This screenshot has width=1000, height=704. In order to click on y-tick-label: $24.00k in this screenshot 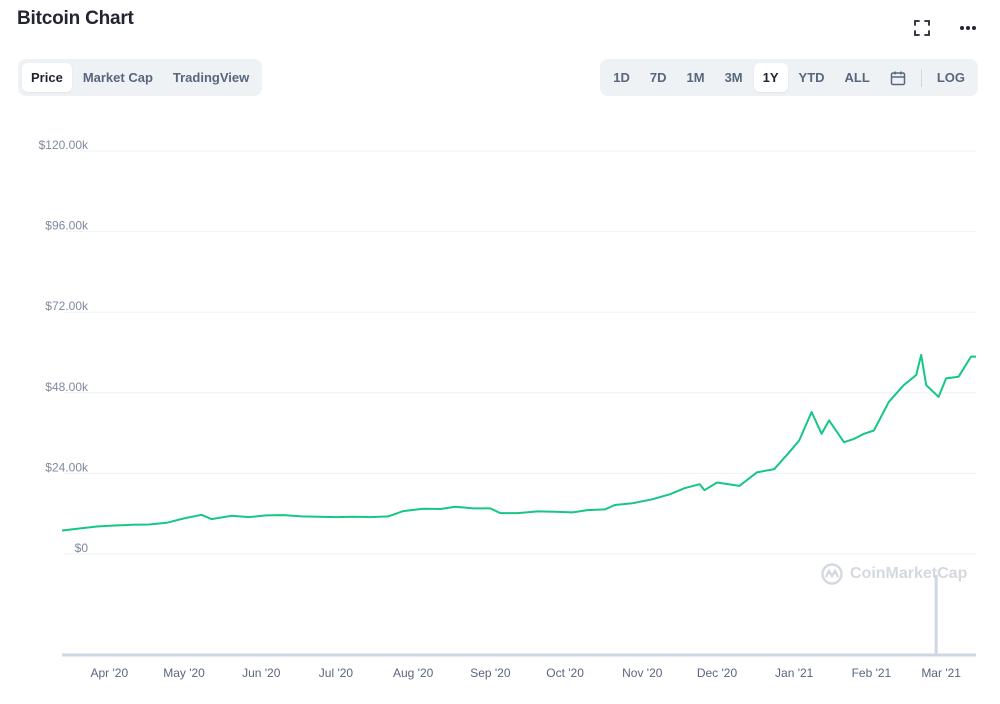, I will do `click(67, 467)`.